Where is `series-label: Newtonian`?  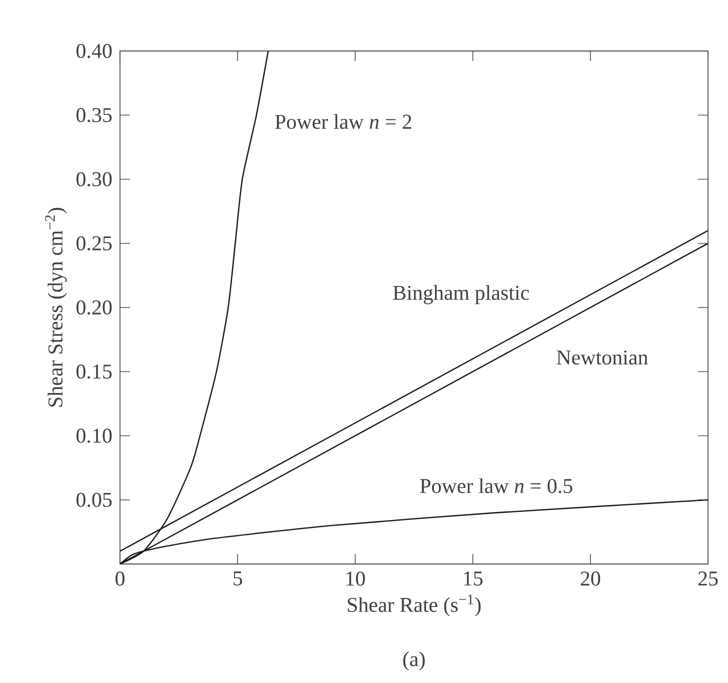
series-label: Newtonian is located at coordinates (602, 357).